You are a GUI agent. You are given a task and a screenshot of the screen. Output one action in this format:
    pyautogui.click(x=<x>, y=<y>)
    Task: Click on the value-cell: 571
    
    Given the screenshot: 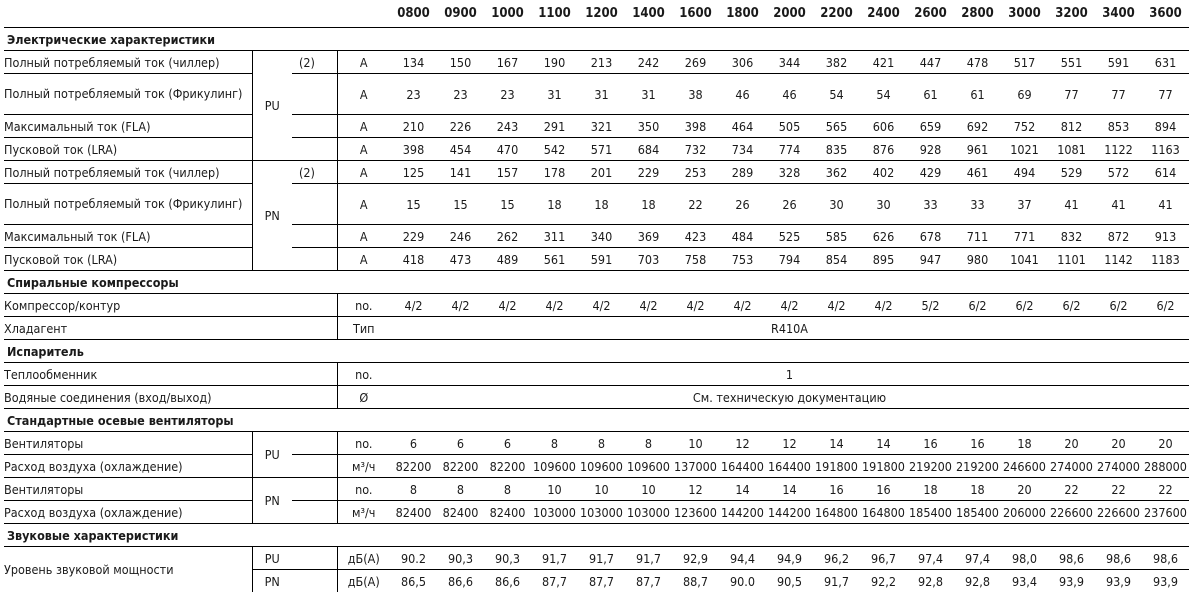 What is the action you would take?
    pyautogui.click(x=601, y=149)
    